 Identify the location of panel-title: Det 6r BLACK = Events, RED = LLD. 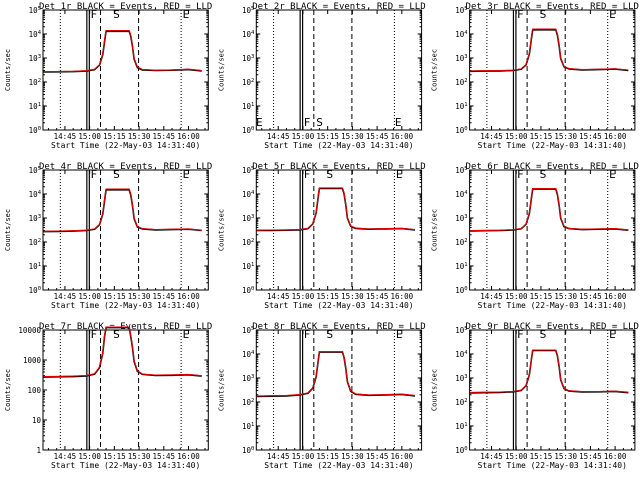
(552, 167).